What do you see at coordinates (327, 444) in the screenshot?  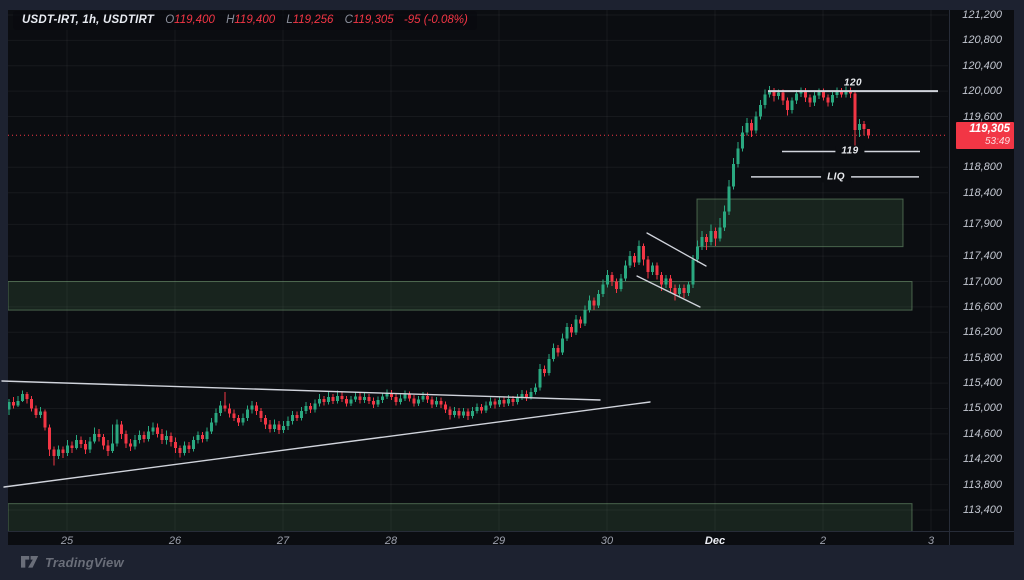 I see `wedge-lower-trendline` at bounding box center [327, 444].